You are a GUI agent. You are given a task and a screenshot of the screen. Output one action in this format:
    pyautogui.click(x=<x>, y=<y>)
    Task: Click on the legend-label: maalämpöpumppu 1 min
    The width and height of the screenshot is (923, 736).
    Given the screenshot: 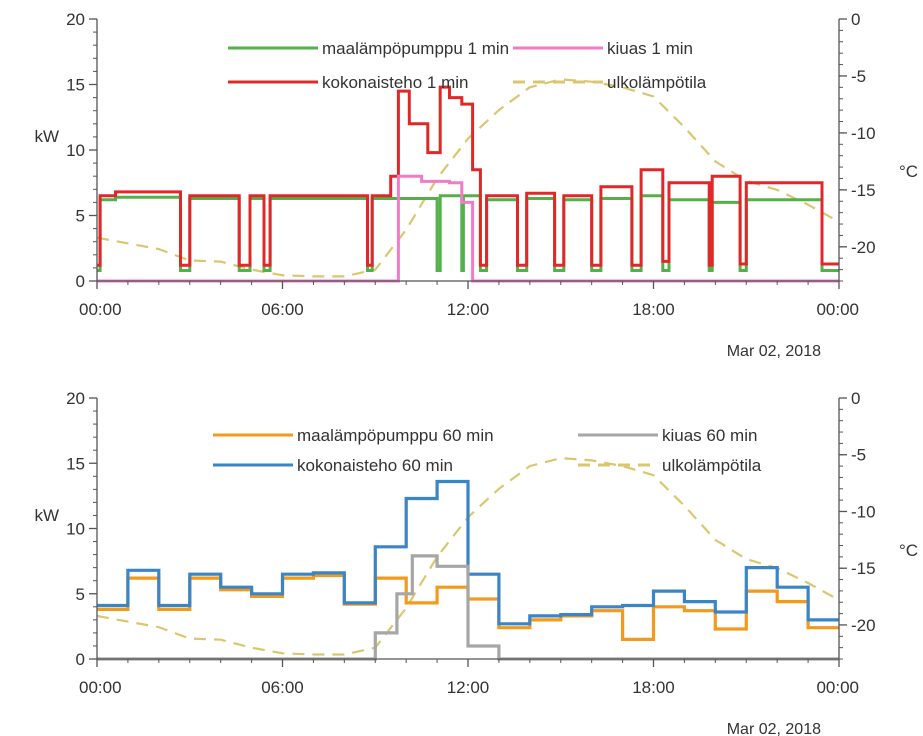 What is the action you would take?
    pyautogui.click(x=415, y=48)
    